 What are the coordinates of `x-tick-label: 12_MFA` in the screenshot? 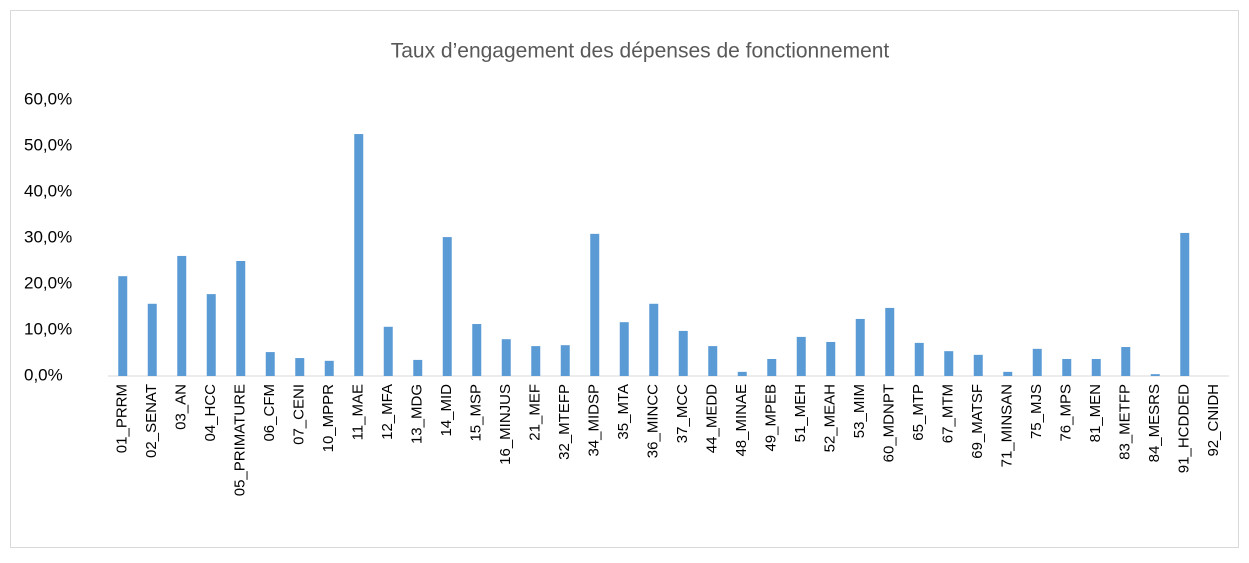 It's located at (387, 412).